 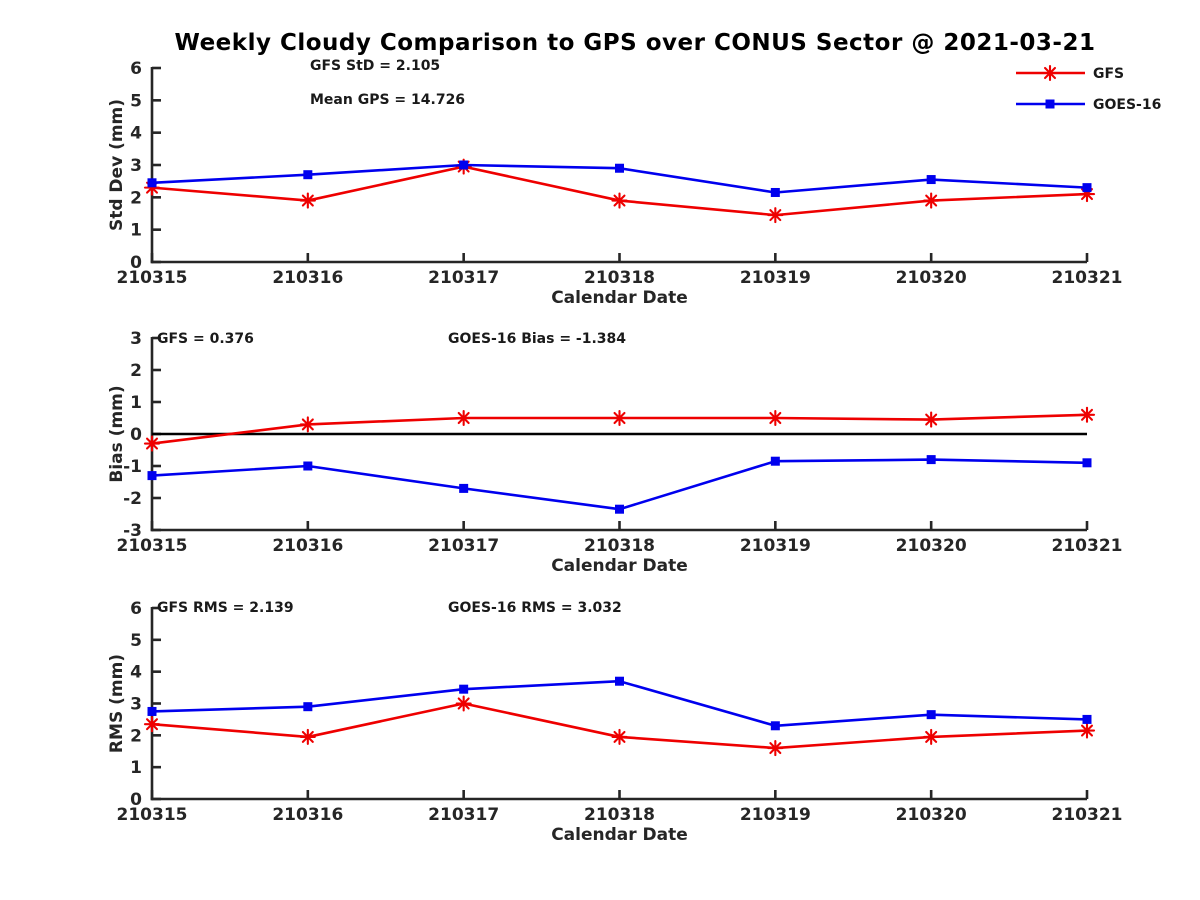 I want to click on stat-annotation: Mean GPS = 14.726, so click(x=387, y=100).